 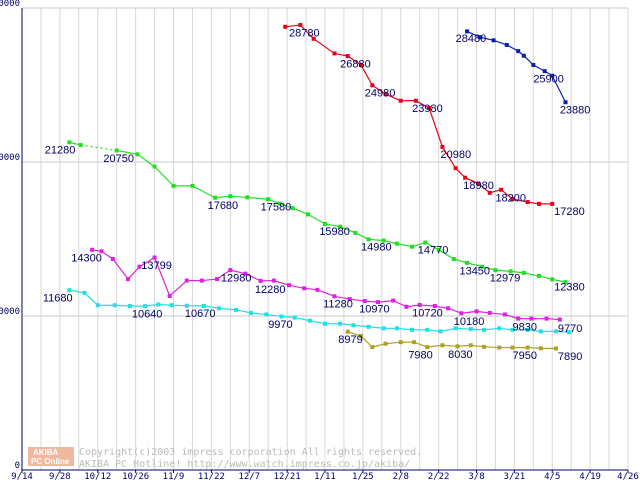 I want to click on y-tick-label: 30000, so click(x=10, y=4).